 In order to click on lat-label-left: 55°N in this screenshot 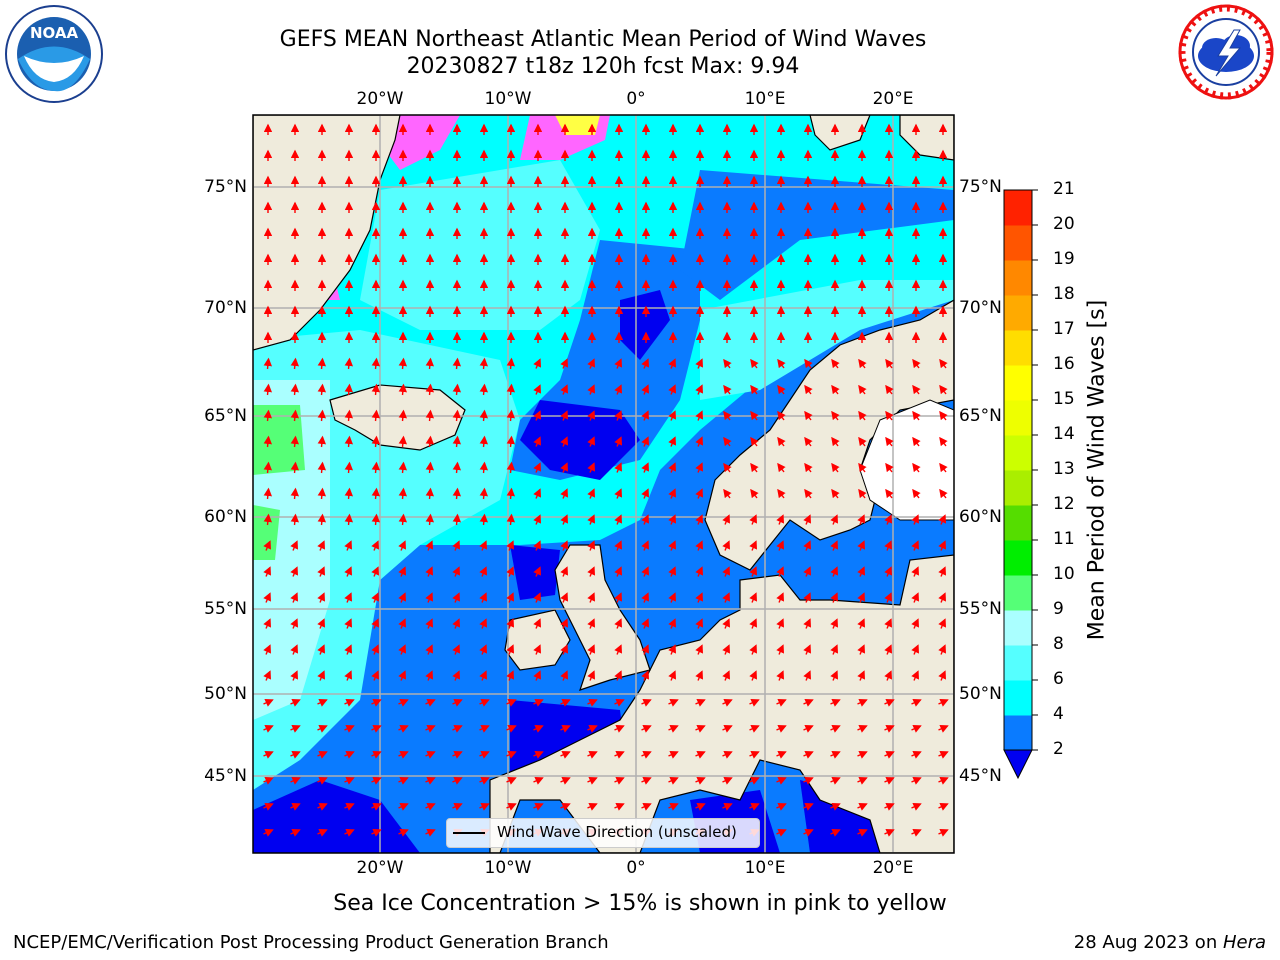, I will do `click(225, 609)`.